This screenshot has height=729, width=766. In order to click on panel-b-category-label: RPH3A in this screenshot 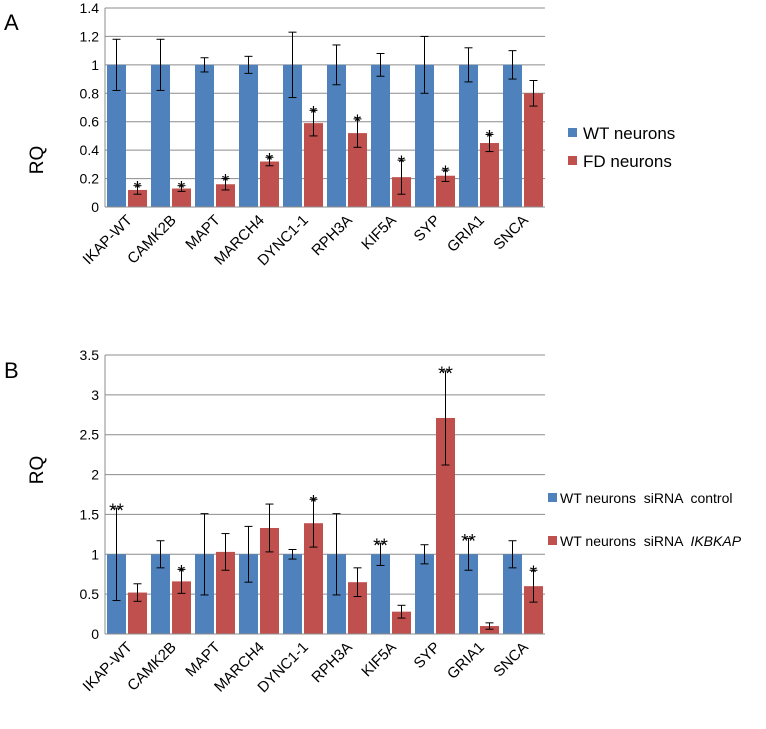, I will do `click(331, 662)`.